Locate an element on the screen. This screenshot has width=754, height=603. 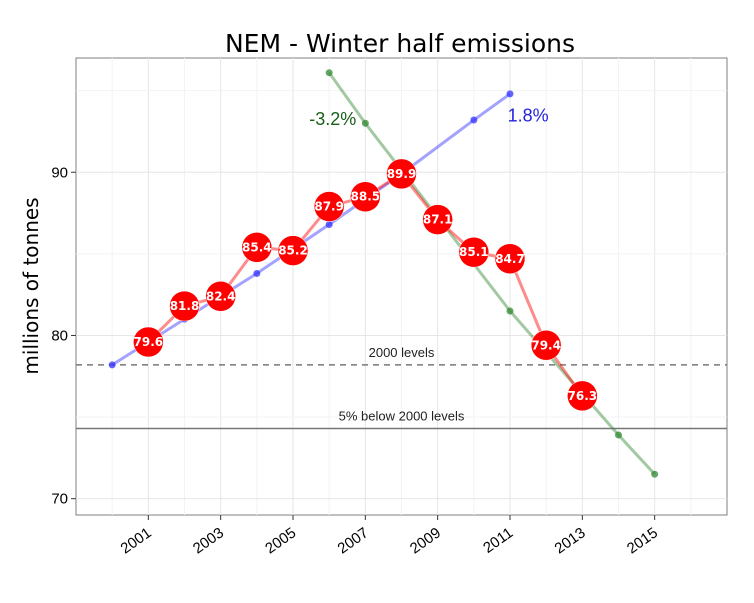
data-label: 81.8 is located at coordinates (185, 306).